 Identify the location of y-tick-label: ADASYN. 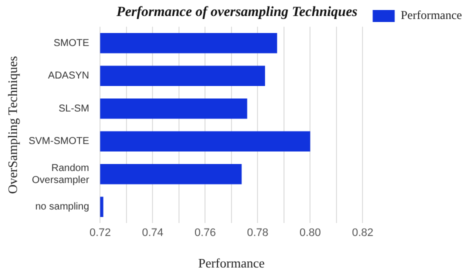
(69, 76).